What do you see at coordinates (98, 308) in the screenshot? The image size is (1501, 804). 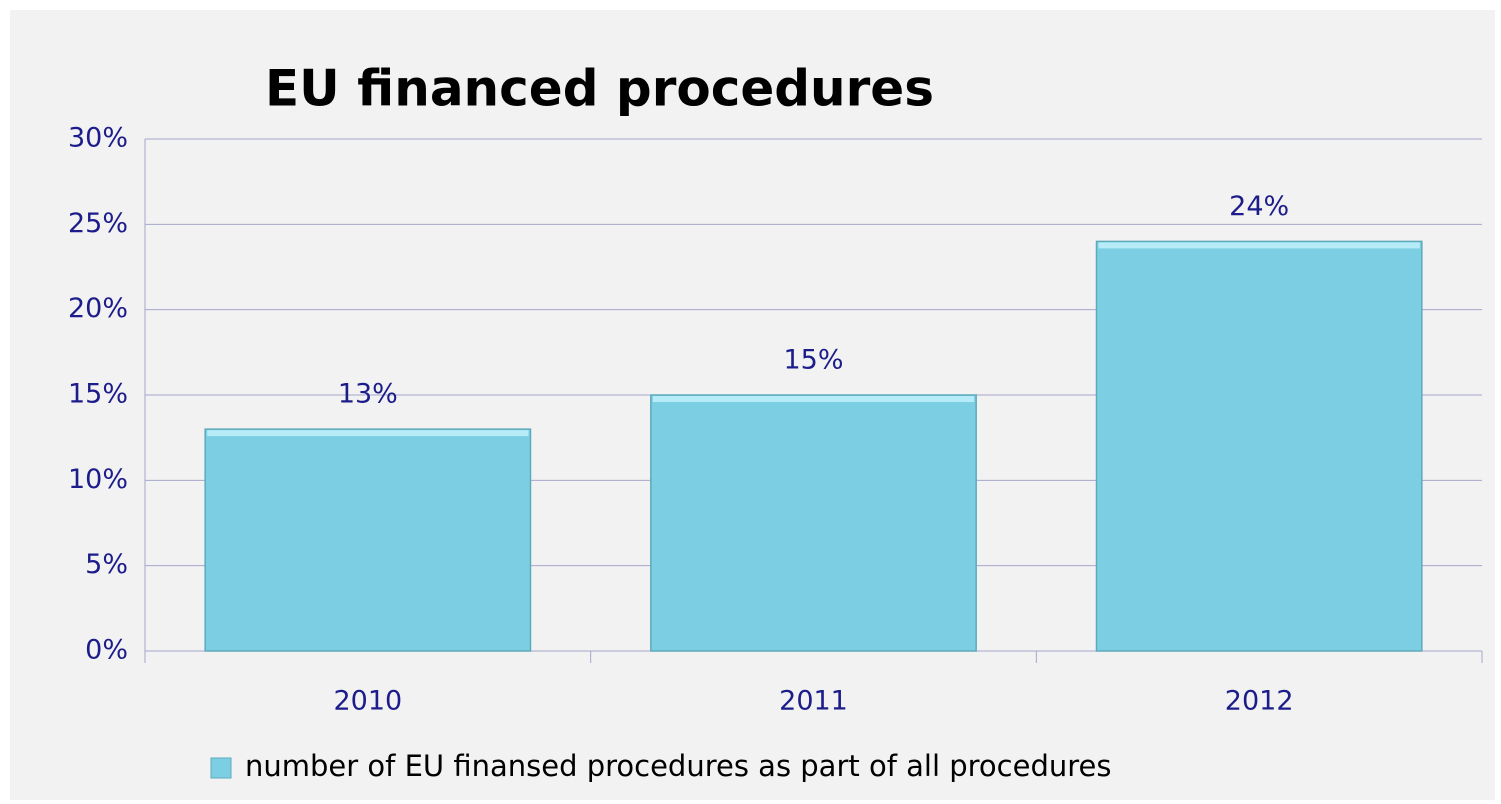 I see `y-tick-label: 20%` at bounding box center [98, 308].